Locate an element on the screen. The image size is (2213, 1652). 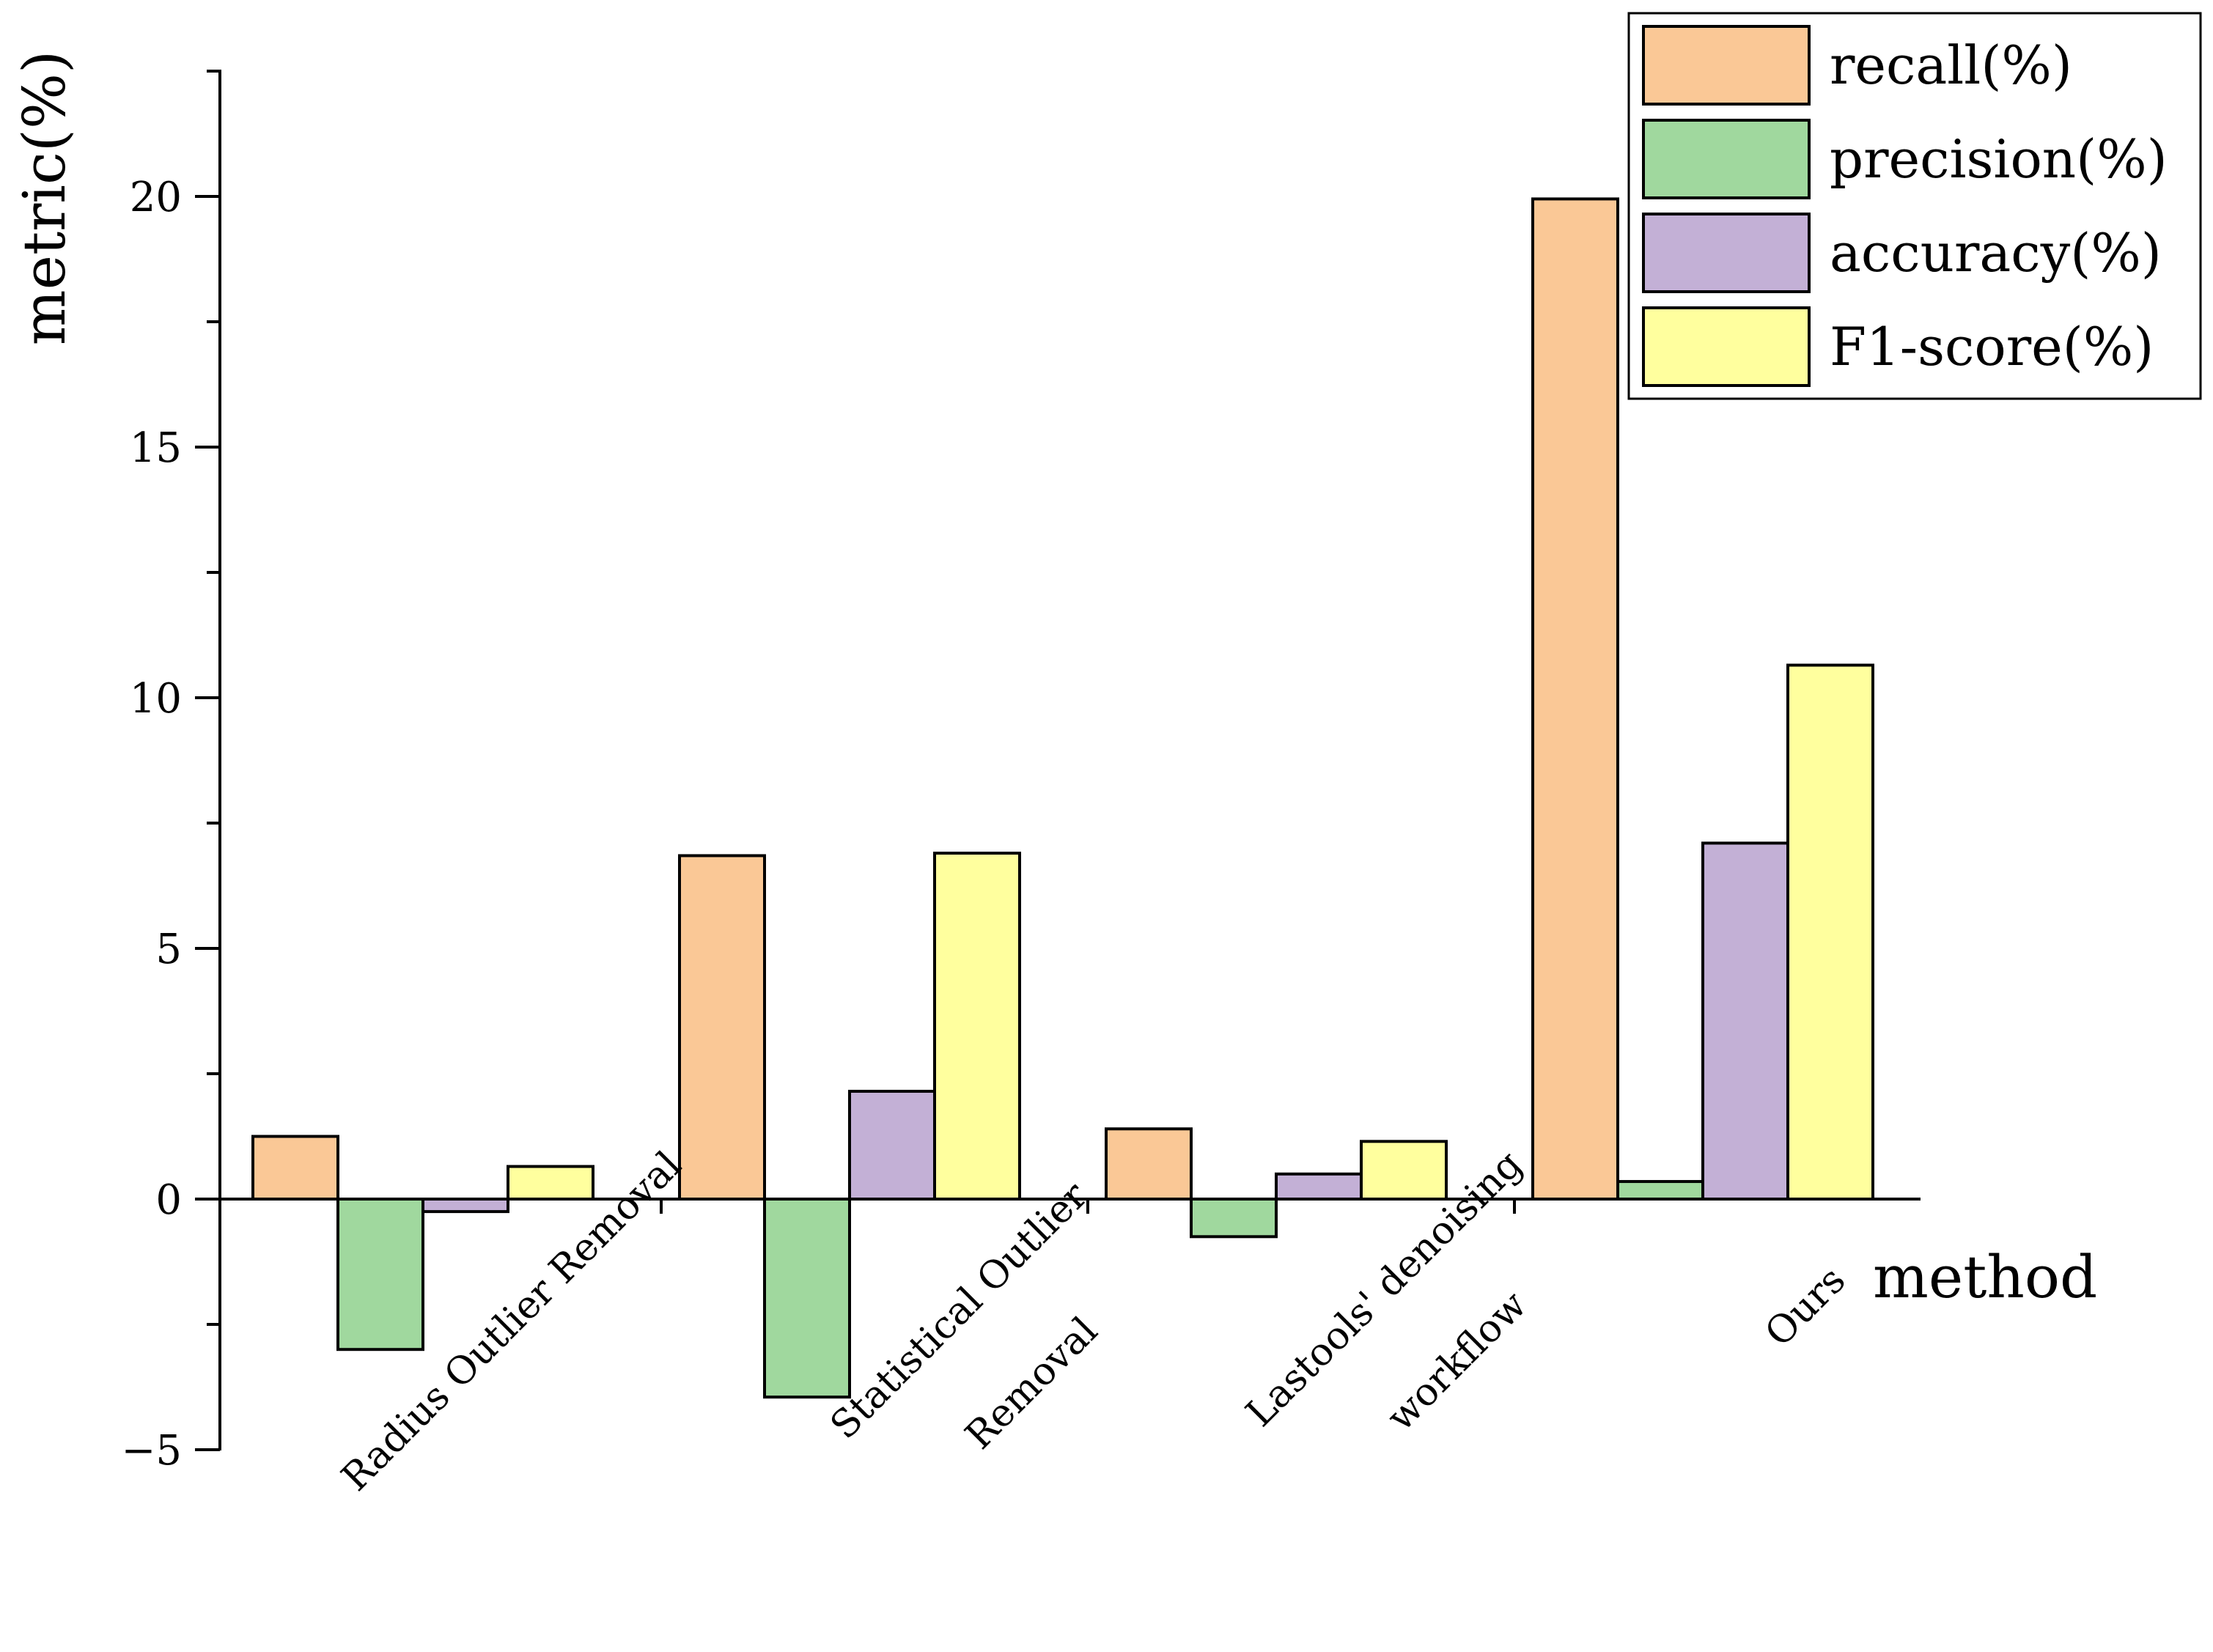
x-axis-title: method is located at coordinates (1985, 1277).